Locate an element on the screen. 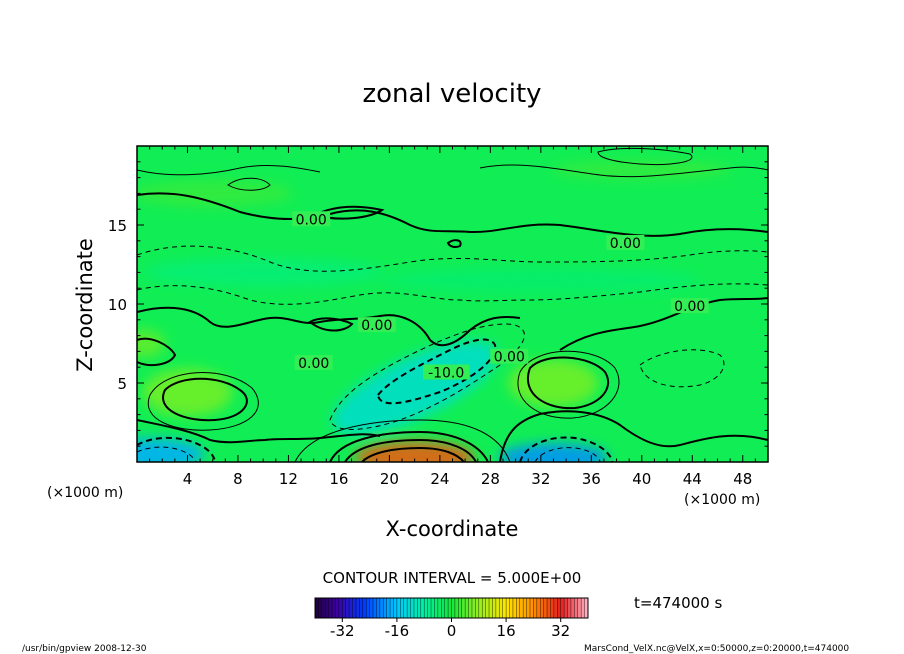  x-unit-label-right: (×1000 m) is located at coordinates (722, 500).